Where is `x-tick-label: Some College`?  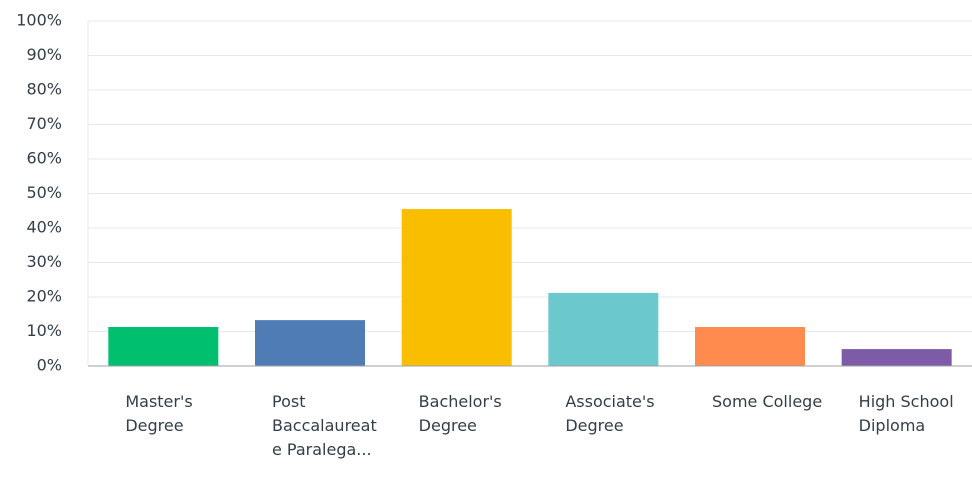 x-tick-label: Some College is located at coordinates (767, 401).